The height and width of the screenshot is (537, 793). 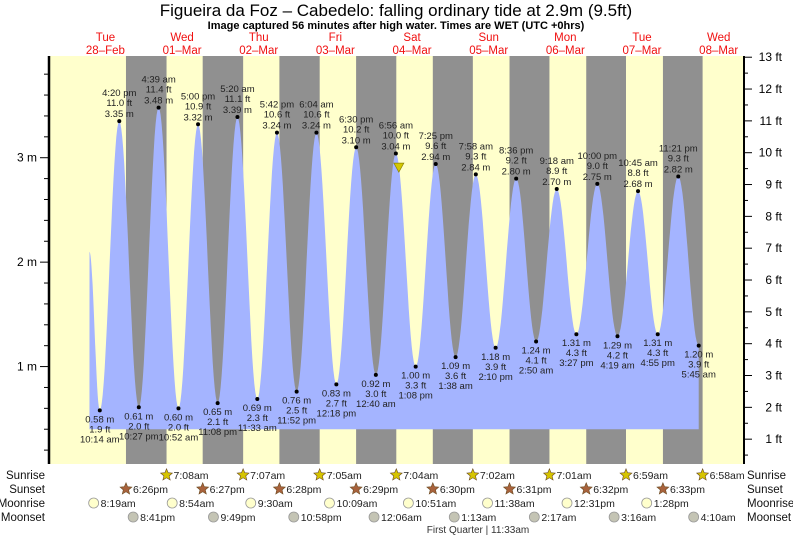 I want to click on day-label-date: 07–Mar, so click(x=642, y=51).